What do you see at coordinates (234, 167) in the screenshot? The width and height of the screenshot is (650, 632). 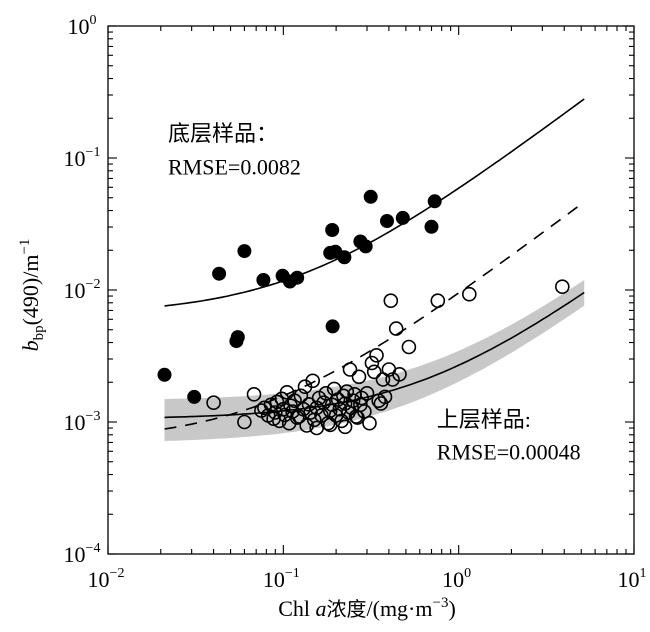 I see `bottom-sample-rmse: RMSE=0.0082` at bounding box center [234, 167].